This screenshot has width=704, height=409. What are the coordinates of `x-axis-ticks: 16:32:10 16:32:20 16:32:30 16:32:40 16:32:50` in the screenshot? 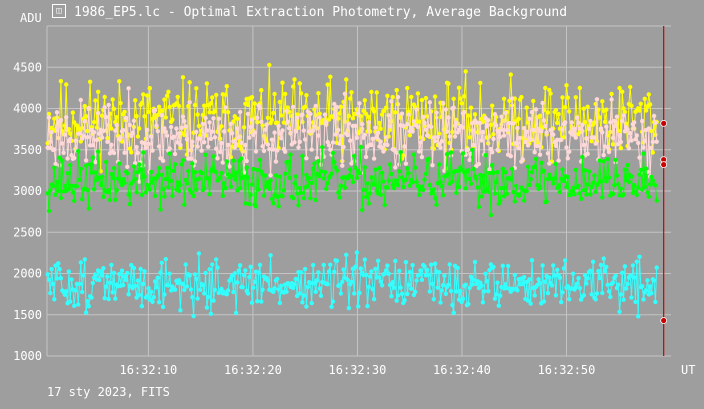 It's located at (357, 370).